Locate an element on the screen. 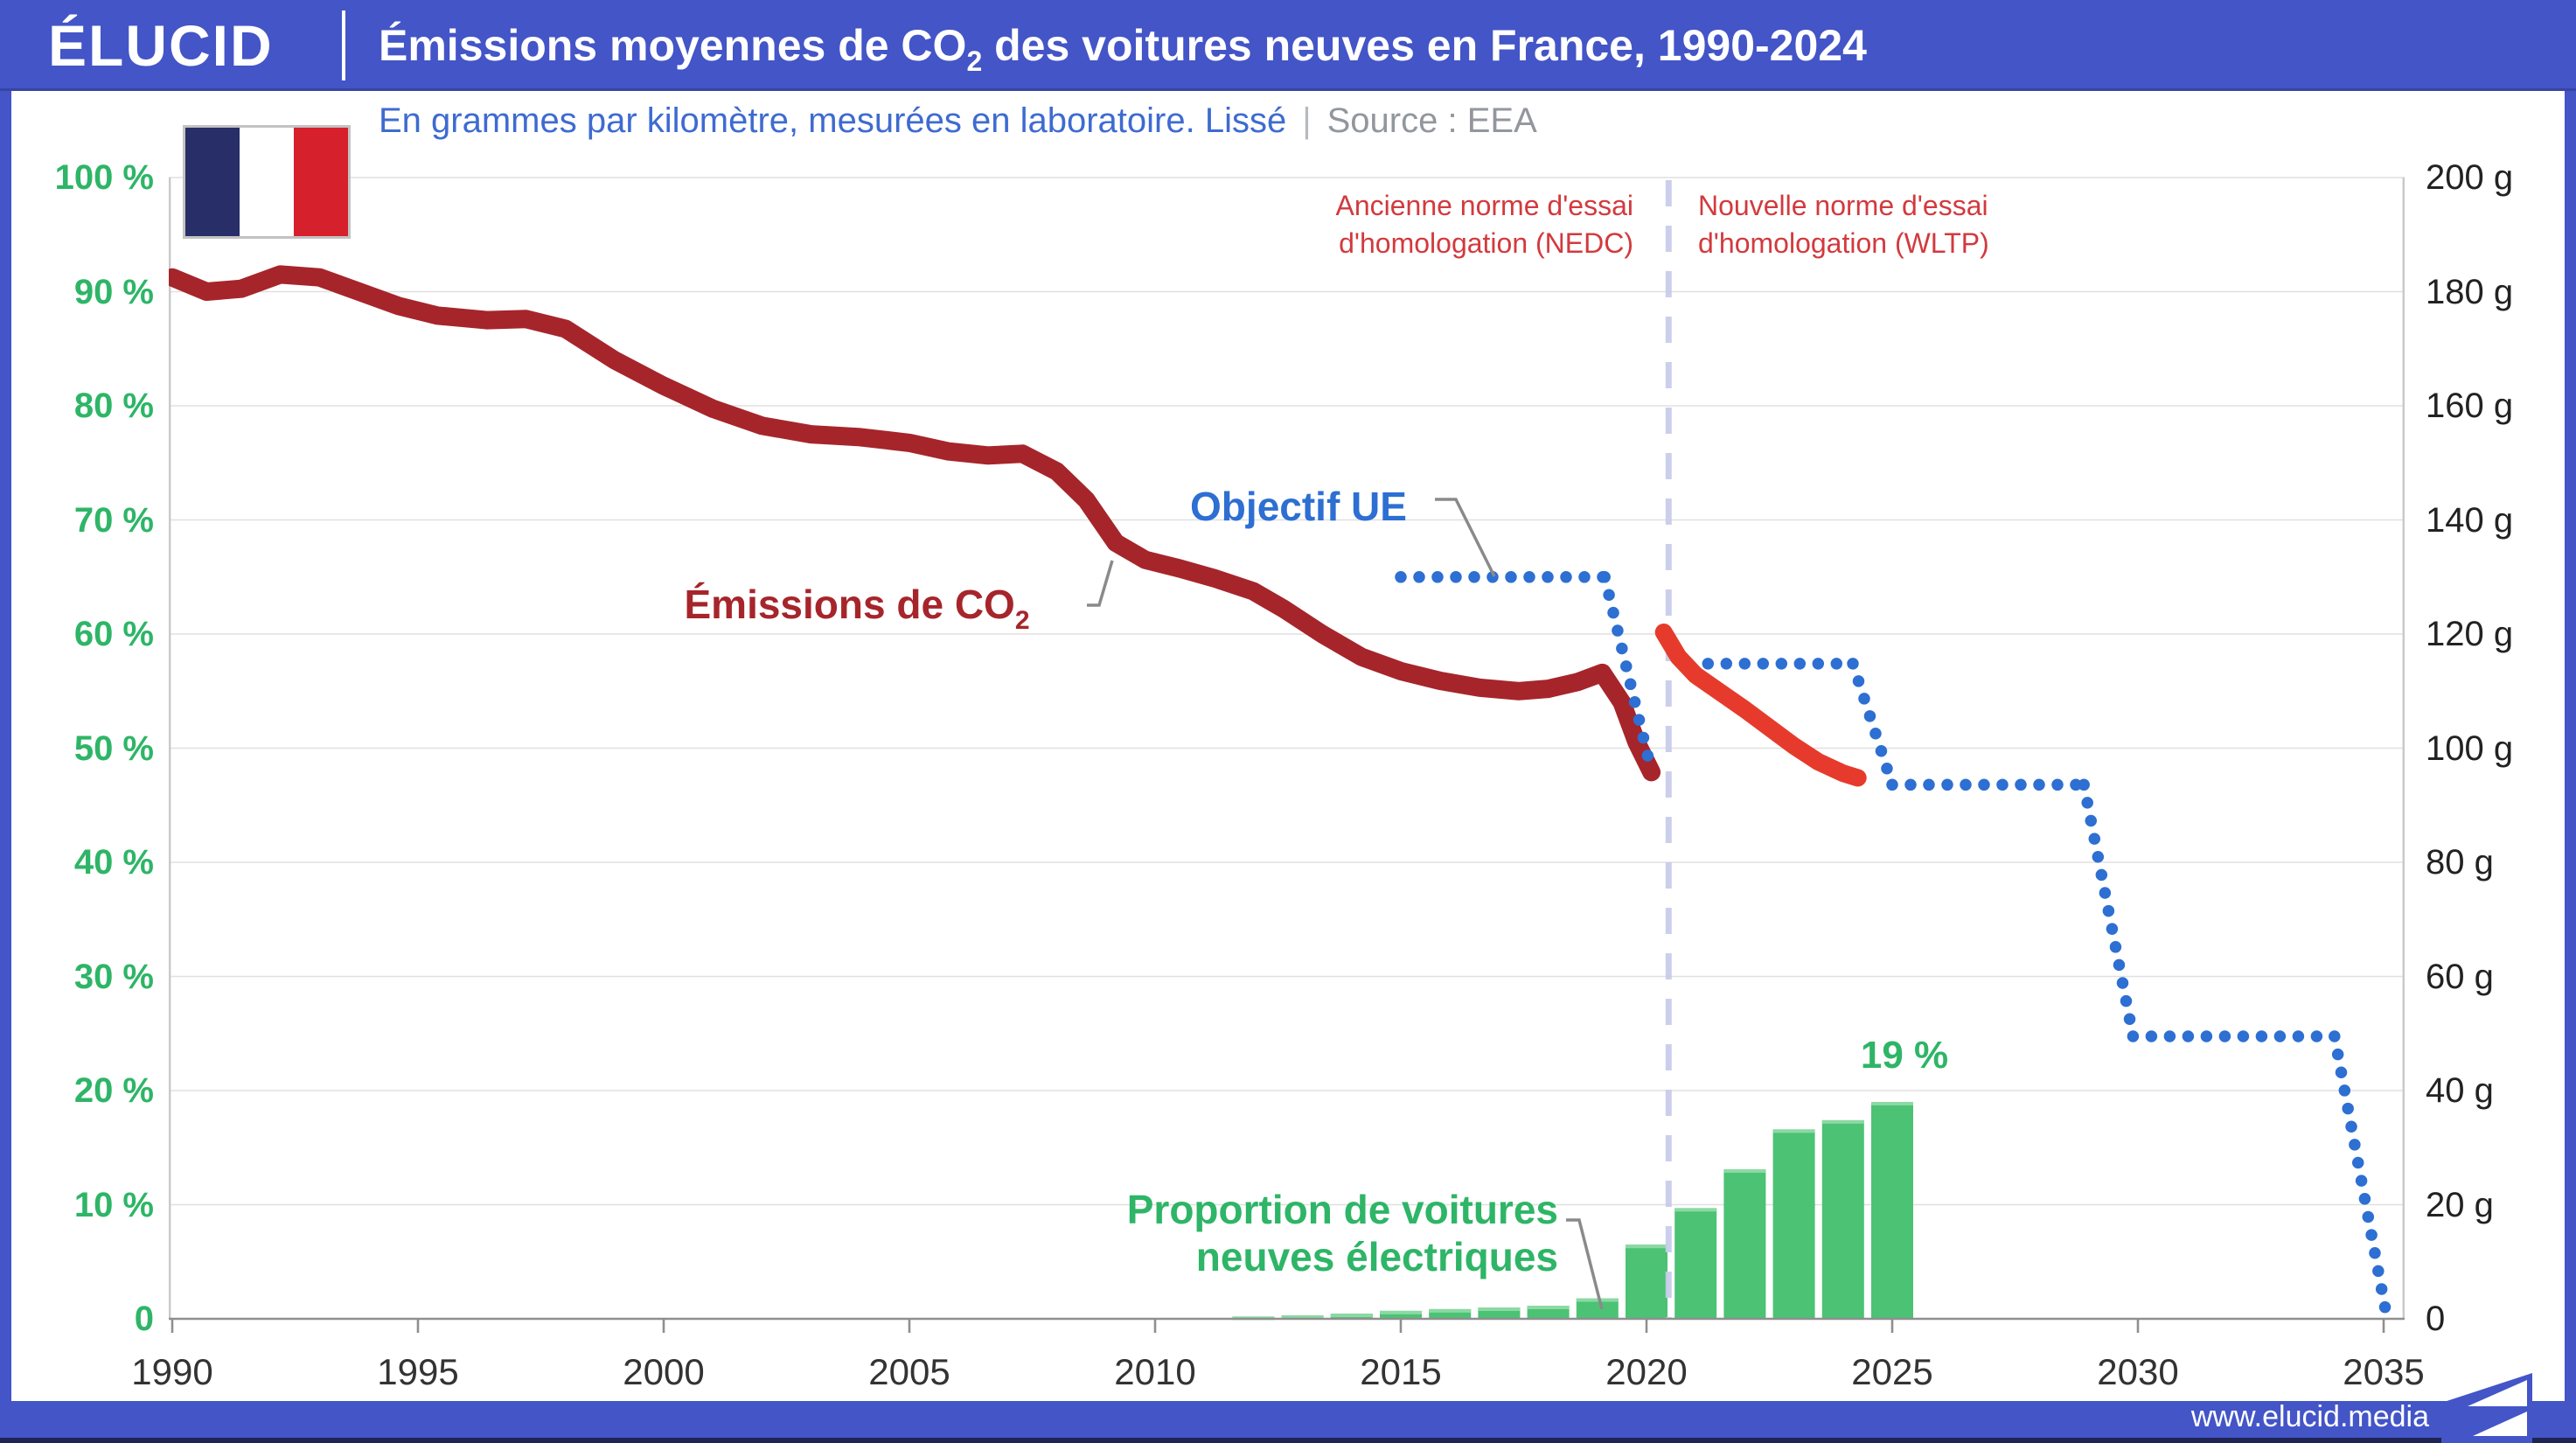 The image size is (2576, 1443). france-flag-icon is located at coordinates (267, 182).